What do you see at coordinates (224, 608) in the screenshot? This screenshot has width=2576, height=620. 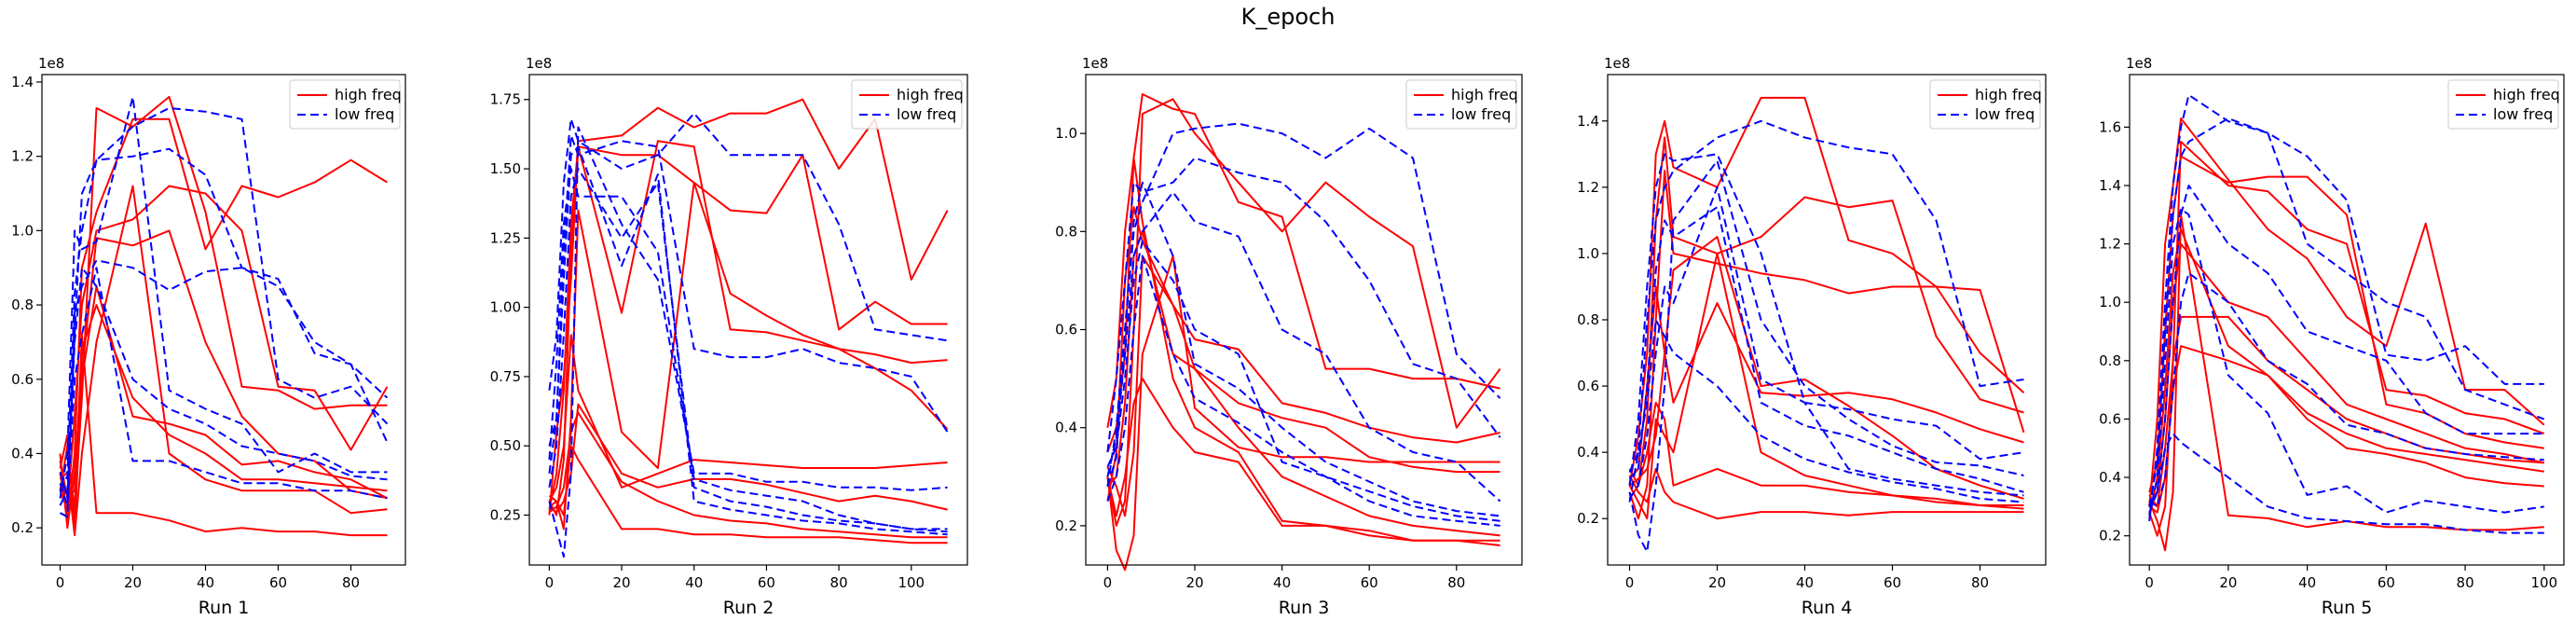 I see `x-axis-label: Run 1` at bounding box center [224, 608].